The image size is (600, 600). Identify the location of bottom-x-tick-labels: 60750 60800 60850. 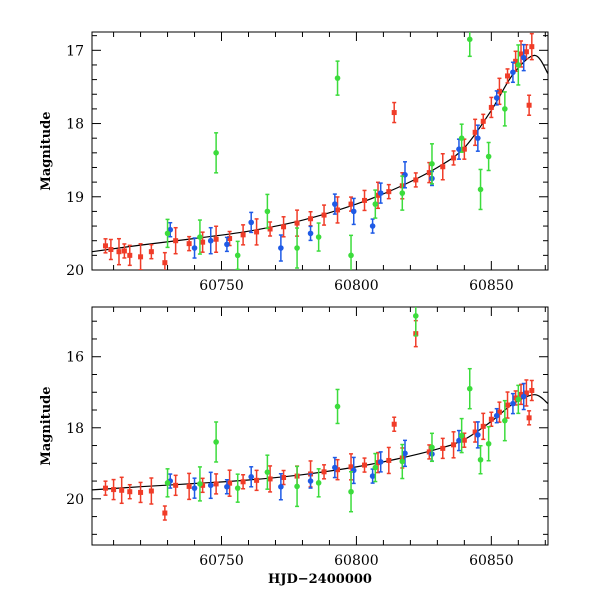
(356, 561).